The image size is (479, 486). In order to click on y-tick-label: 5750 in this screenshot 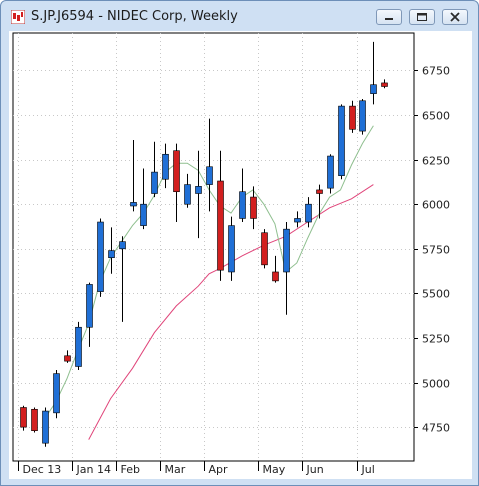, I will do `click(436, 250)`.